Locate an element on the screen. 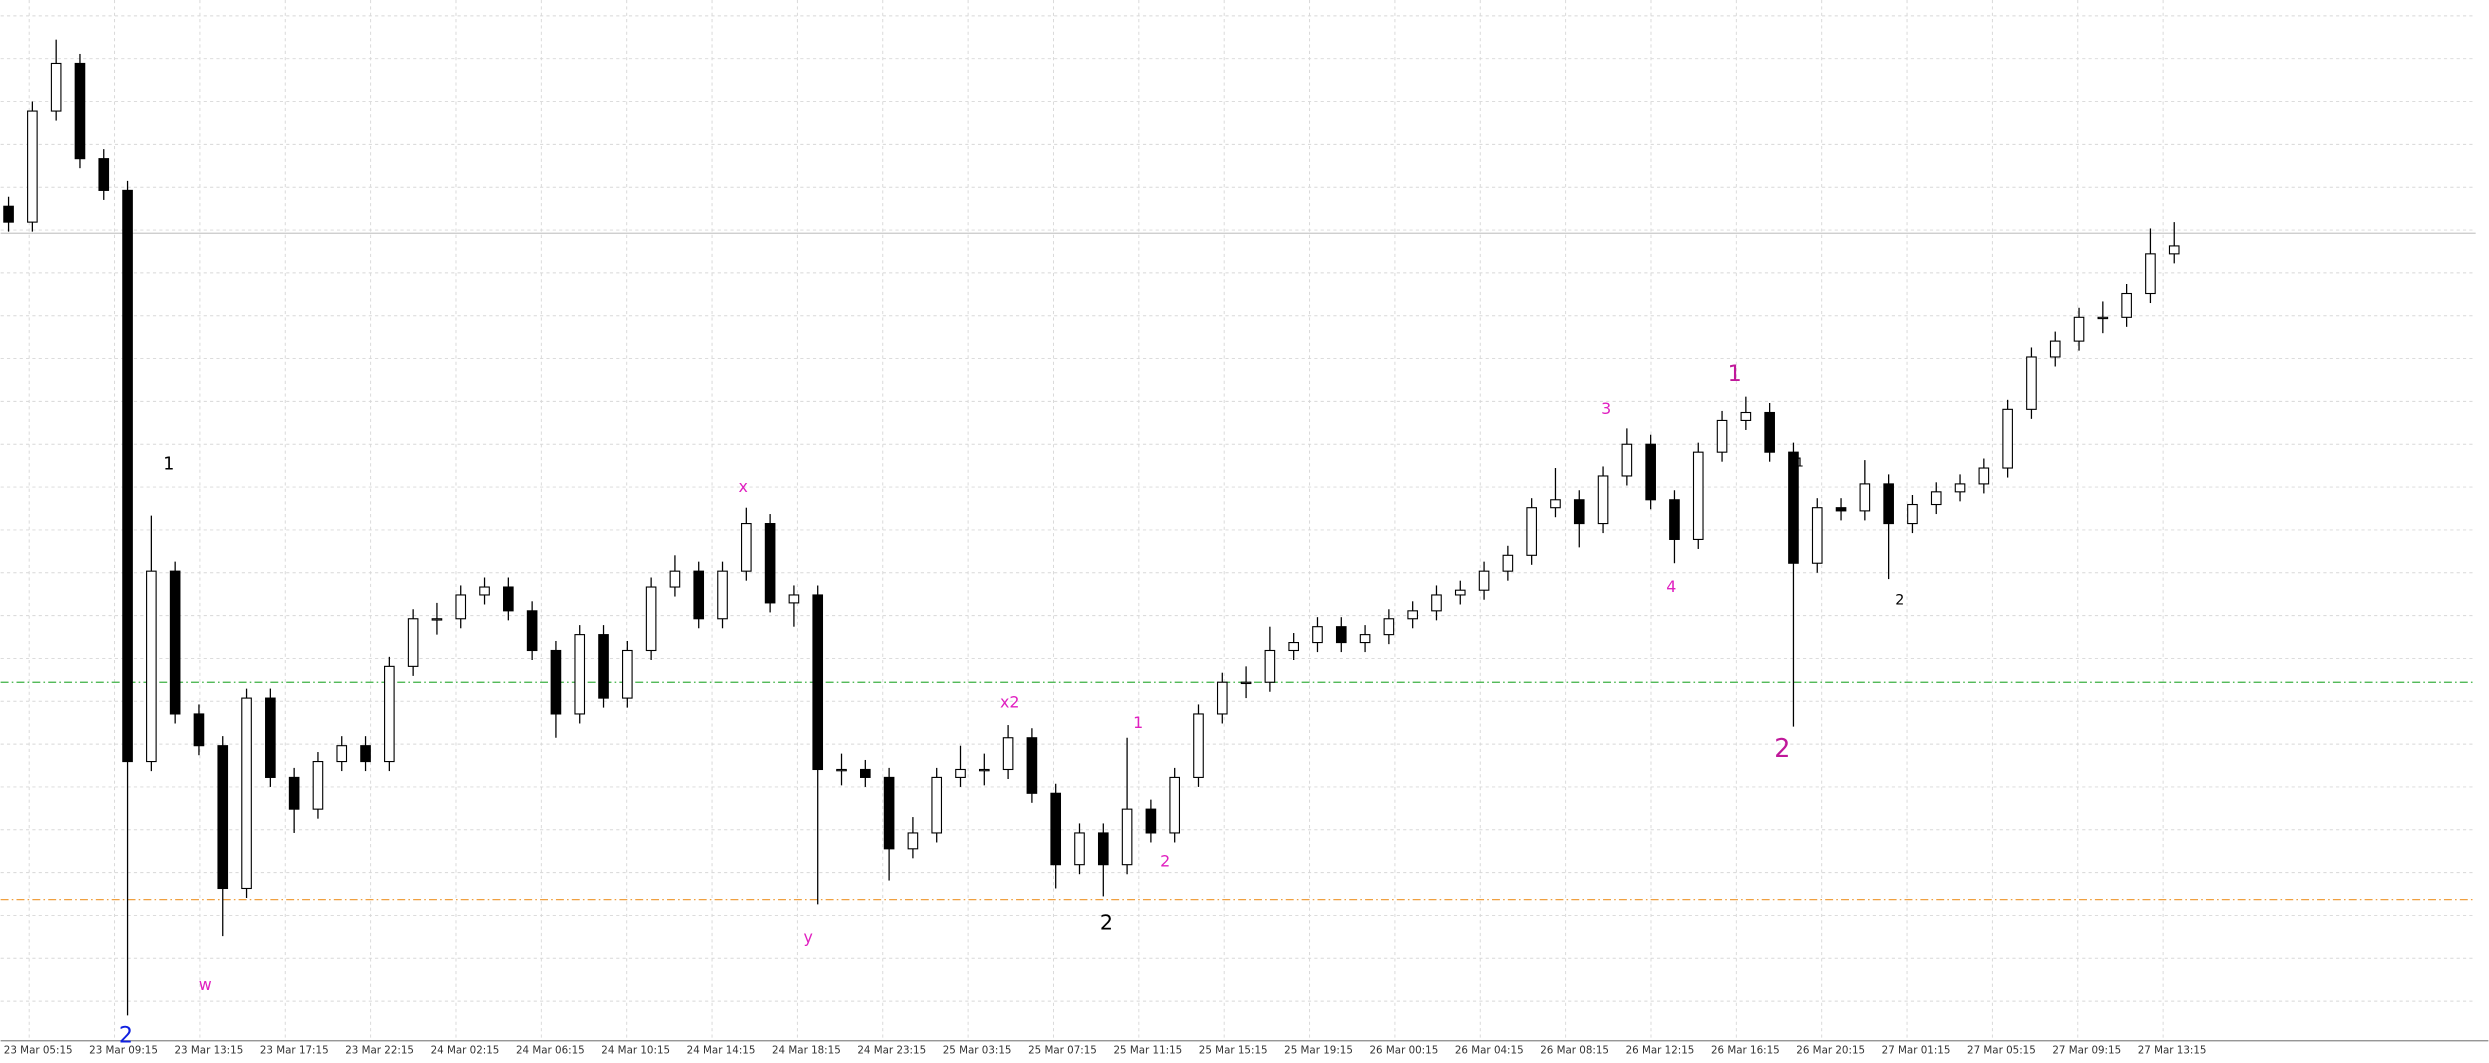  x-tick-label: 25 Mar 03:15 is located at coordinates (977, 1050).